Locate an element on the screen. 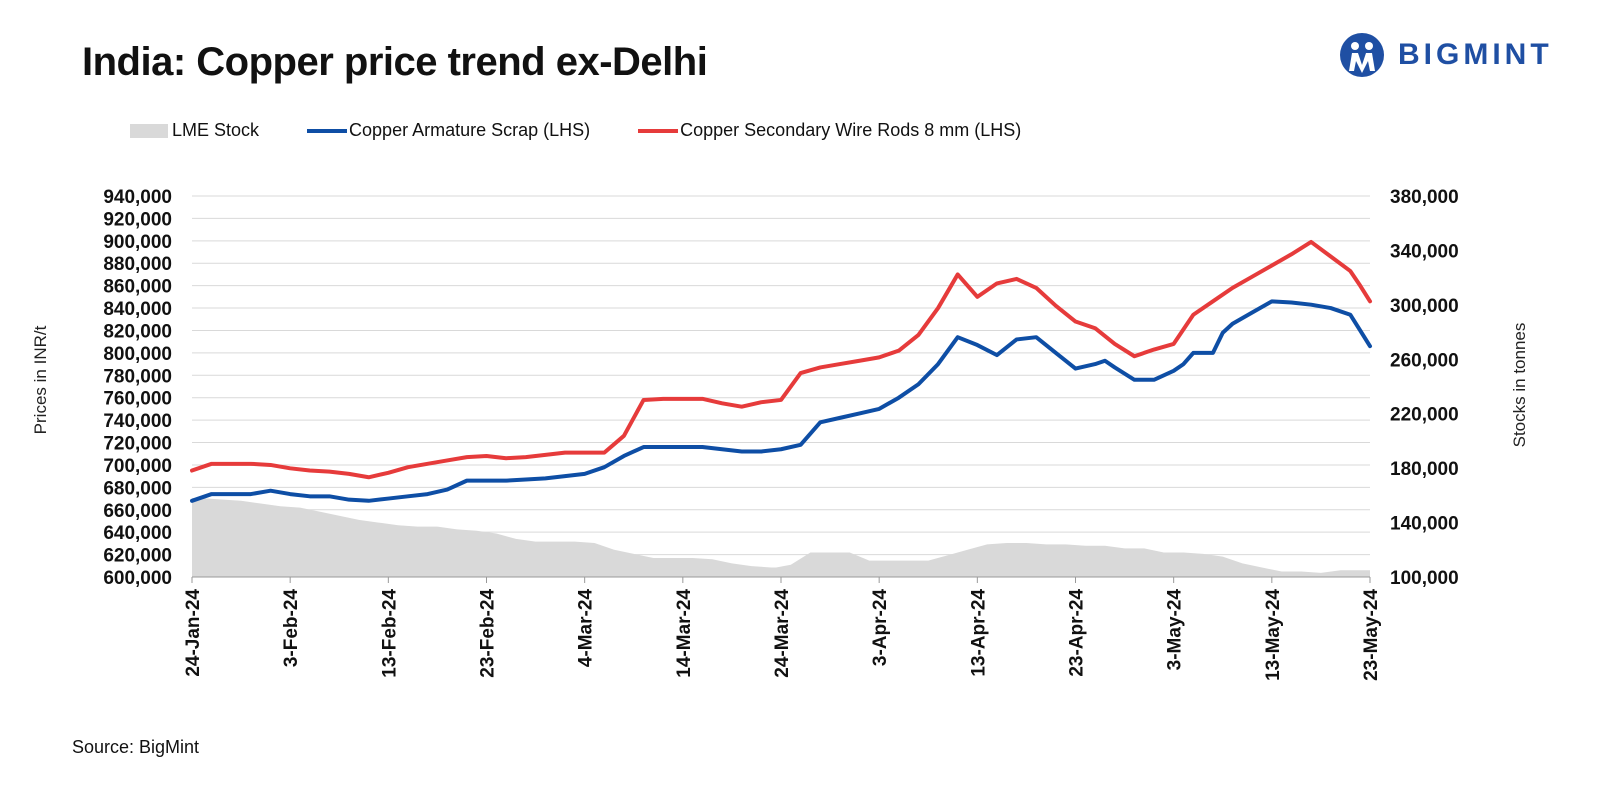 Image resolution: width=1600 pixels, height=794 pixels. y-tick-label: 880,000 is located at coordinates (137, 264).